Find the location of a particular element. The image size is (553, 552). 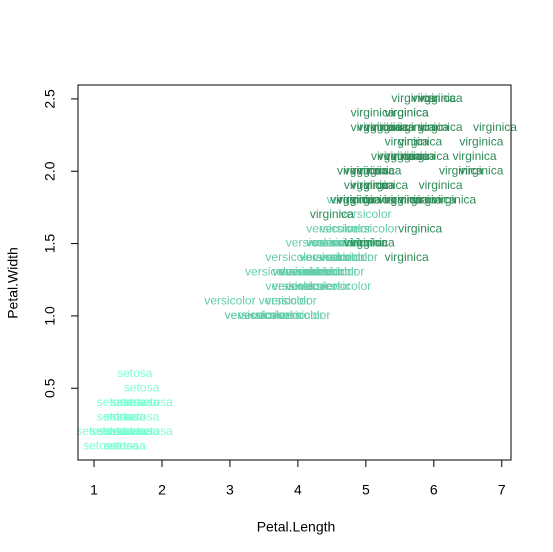

y-axis-title: Petal.Width is located at coordinates (13, 283).